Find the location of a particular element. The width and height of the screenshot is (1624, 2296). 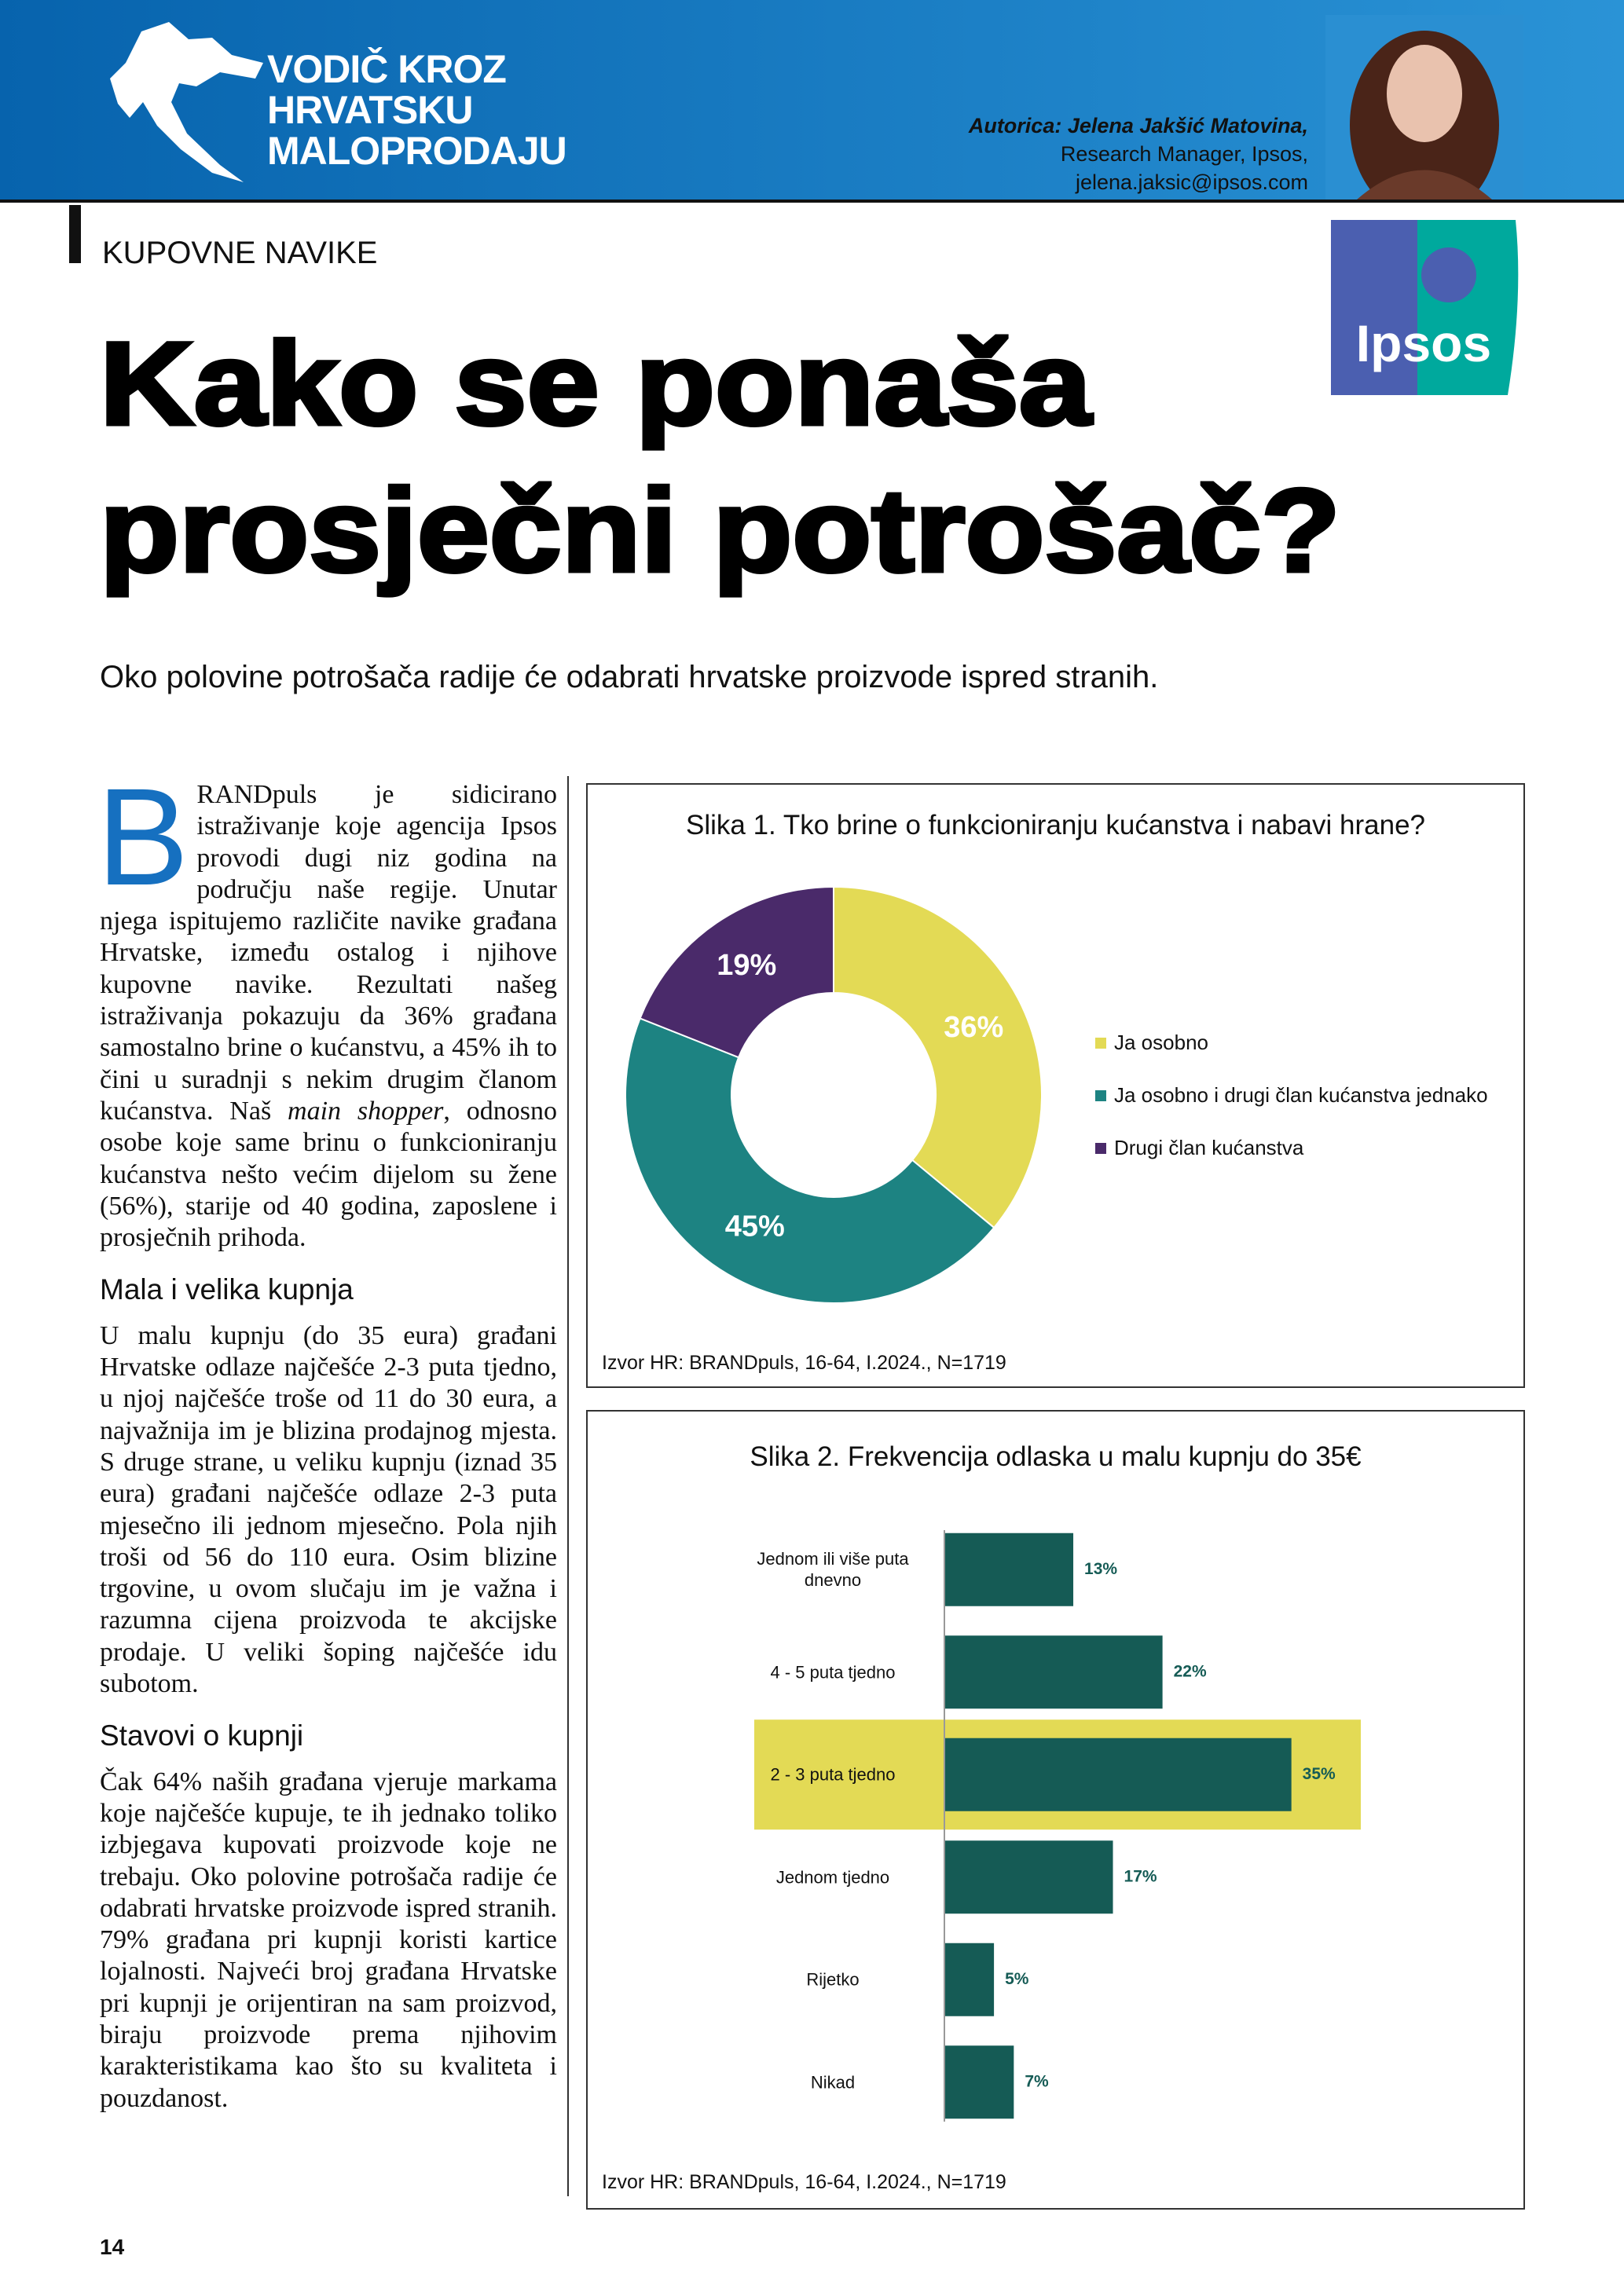

data-label: 19% is located at coordinates (747, 965).